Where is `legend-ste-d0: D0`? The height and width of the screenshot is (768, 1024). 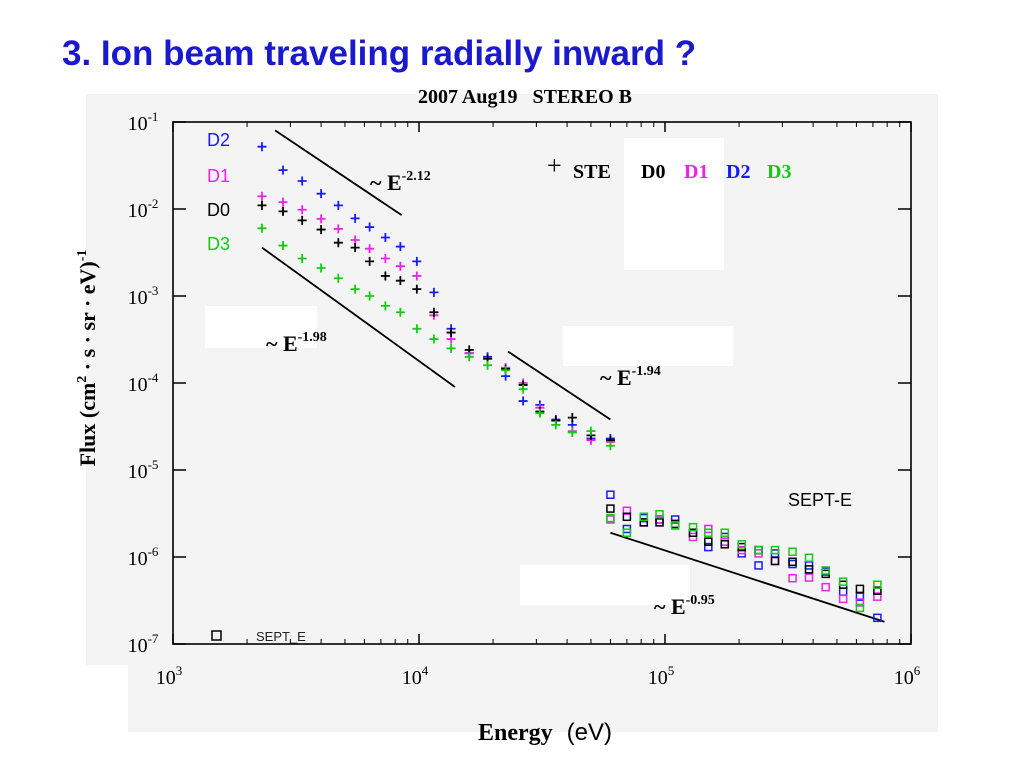
legend-ste-d0: D0 is located at coordinates (653, 172).